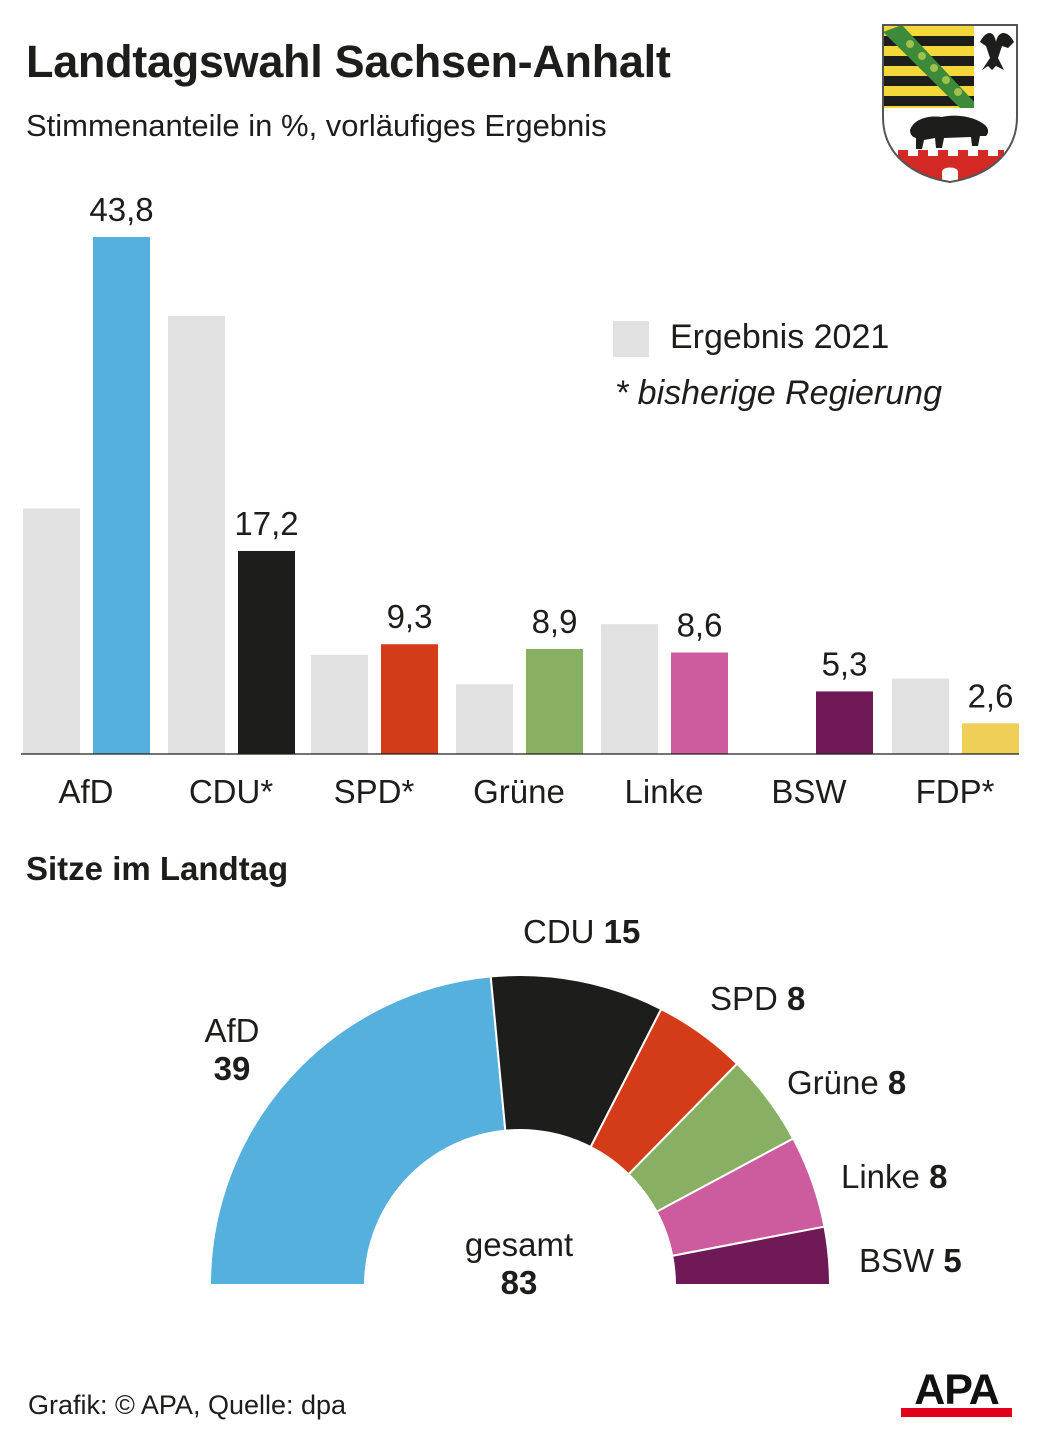 The image size is (1039, 1441). Describe the element at coordinates (622, 931) in the screenshot. I see `seat-count-cdu: 15` at that location.